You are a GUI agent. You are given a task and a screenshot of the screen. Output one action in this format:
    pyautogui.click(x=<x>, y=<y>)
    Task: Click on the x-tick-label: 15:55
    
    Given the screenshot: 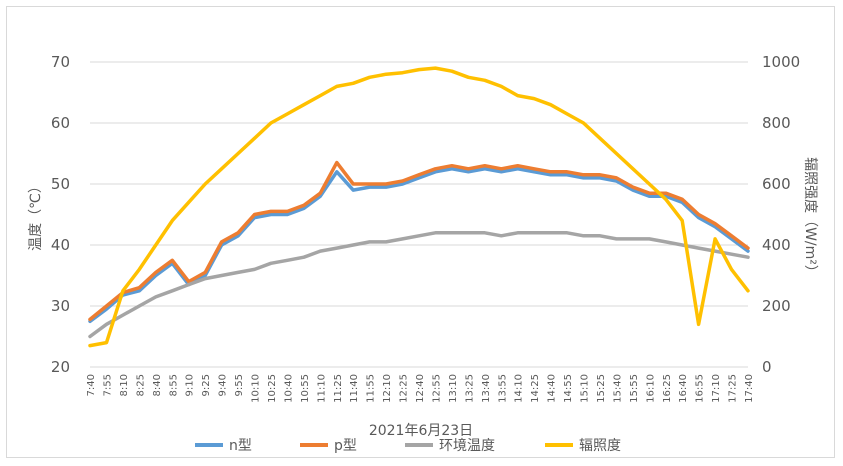 What is the action you would take?
    pyautogui.click(x=634, y=388)
    